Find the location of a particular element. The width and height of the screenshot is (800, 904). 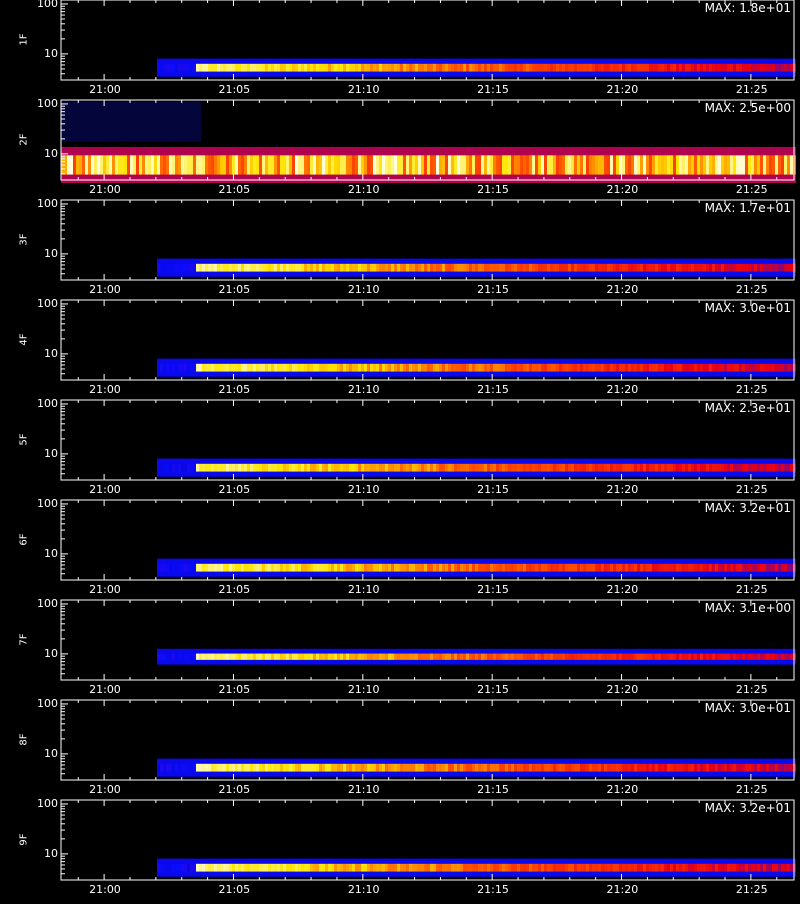

max-label: MAX: 3.0e+01 is located at coordinates (747, 308).